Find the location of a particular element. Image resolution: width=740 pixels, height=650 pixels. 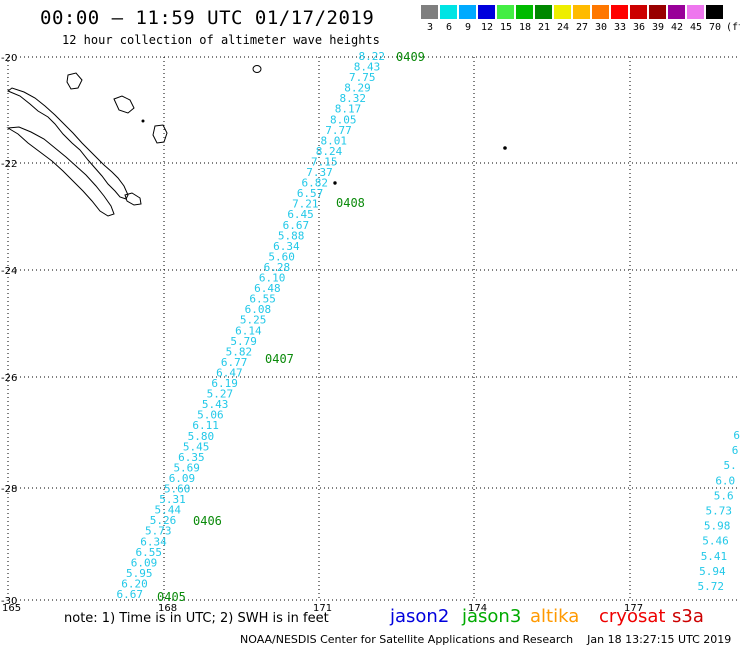

new-caledonia-inner is located at coordinates (60, 171).